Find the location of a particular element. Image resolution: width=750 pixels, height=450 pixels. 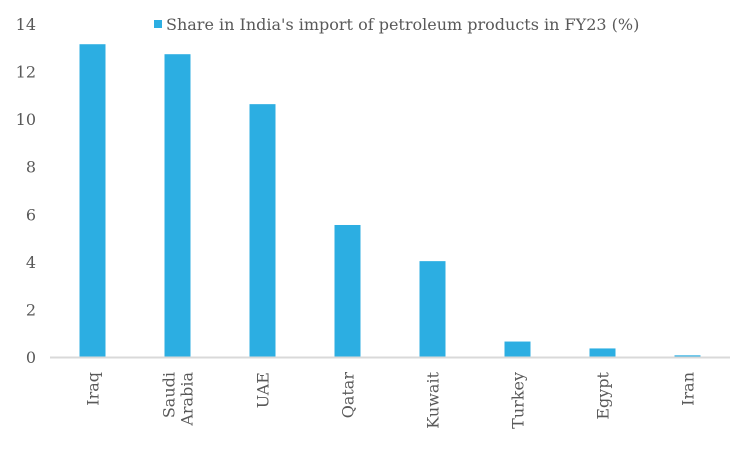

x-tick-label: UAE is located at coordinates (263, 390).